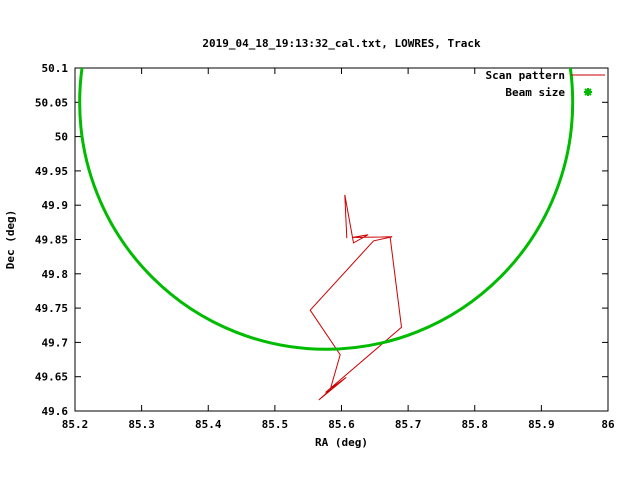 Image resolution: width=640 pixels, height=484 pixels. What do you see at coordinates (141, 424) in the screenshot?
I see `x-tick-label: 85.3` at bounding box center [141, 424].